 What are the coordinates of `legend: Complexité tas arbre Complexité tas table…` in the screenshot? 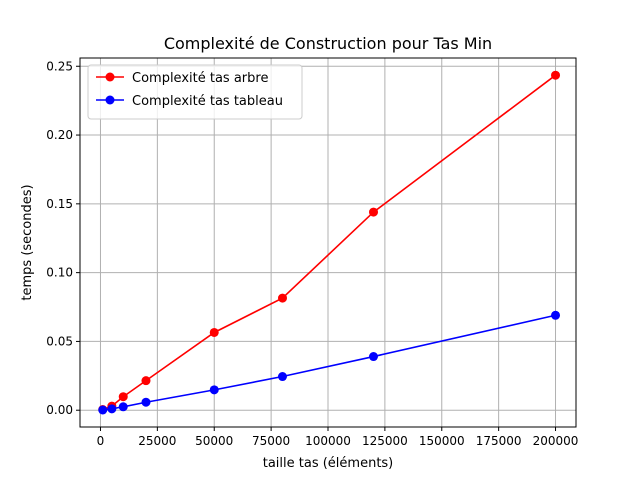 It's located at (195, 92).